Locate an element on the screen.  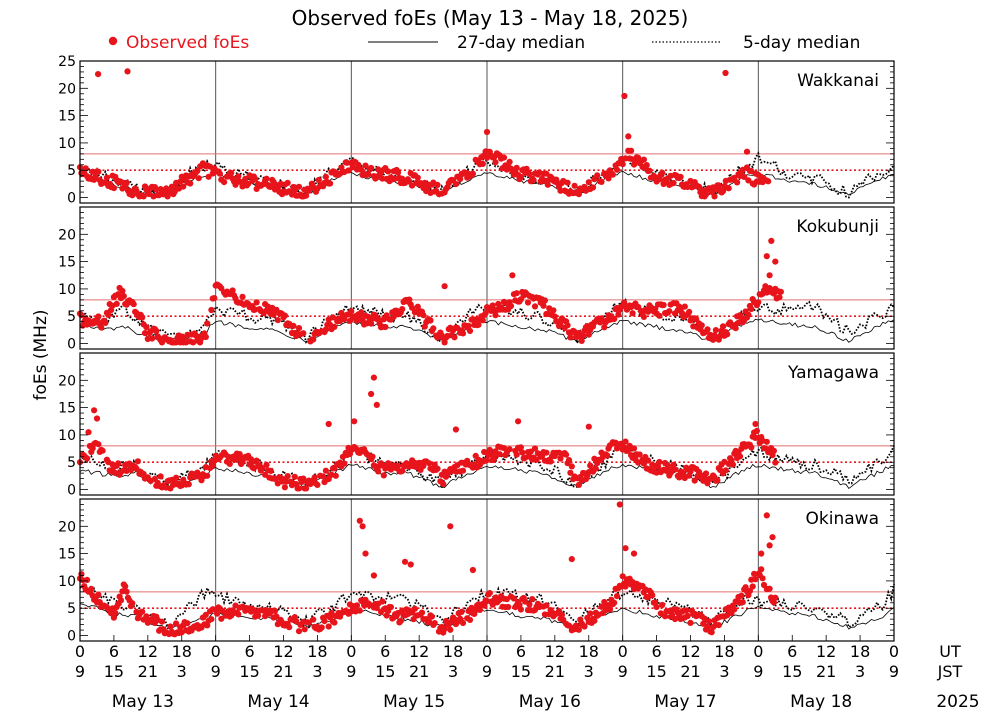
median-5day-line is located at coordinates (487, 175).